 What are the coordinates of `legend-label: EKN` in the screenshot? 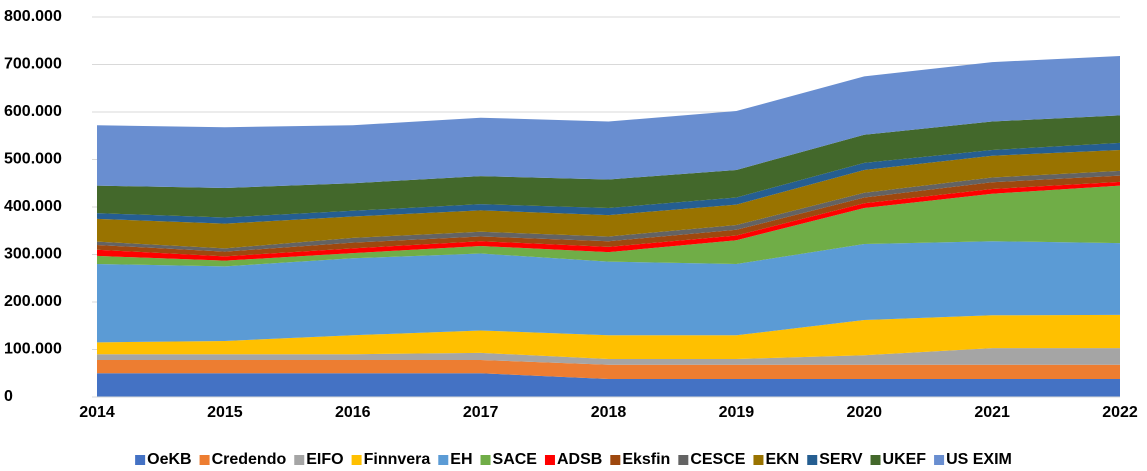 It's located at (782, 459).